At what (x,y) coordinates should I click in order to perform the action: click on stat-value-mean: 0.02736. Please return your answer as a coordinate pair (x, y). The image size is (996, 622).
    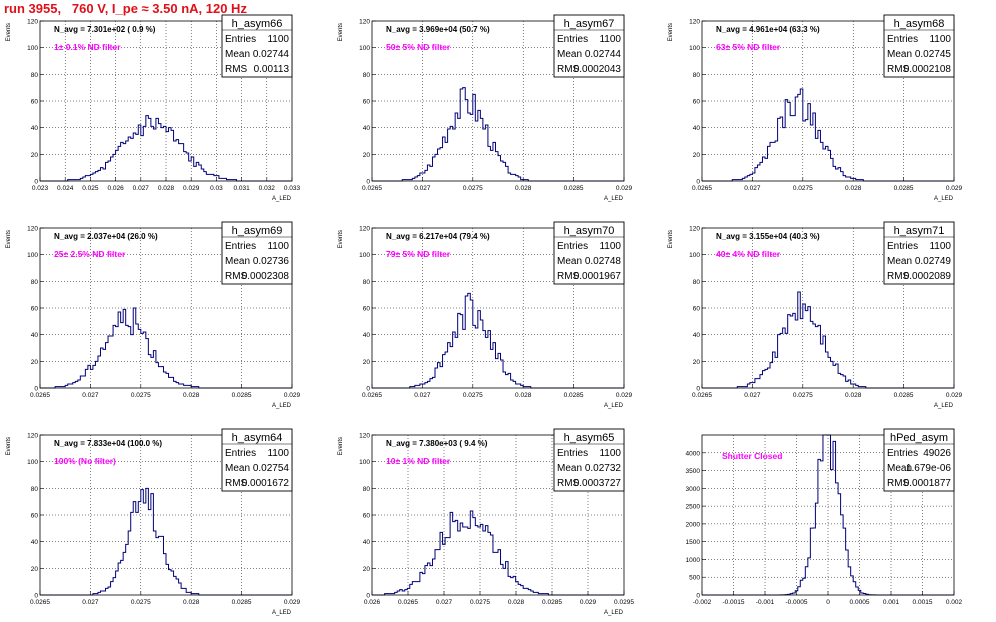
    Looking at the image, I should click on (271, 261).